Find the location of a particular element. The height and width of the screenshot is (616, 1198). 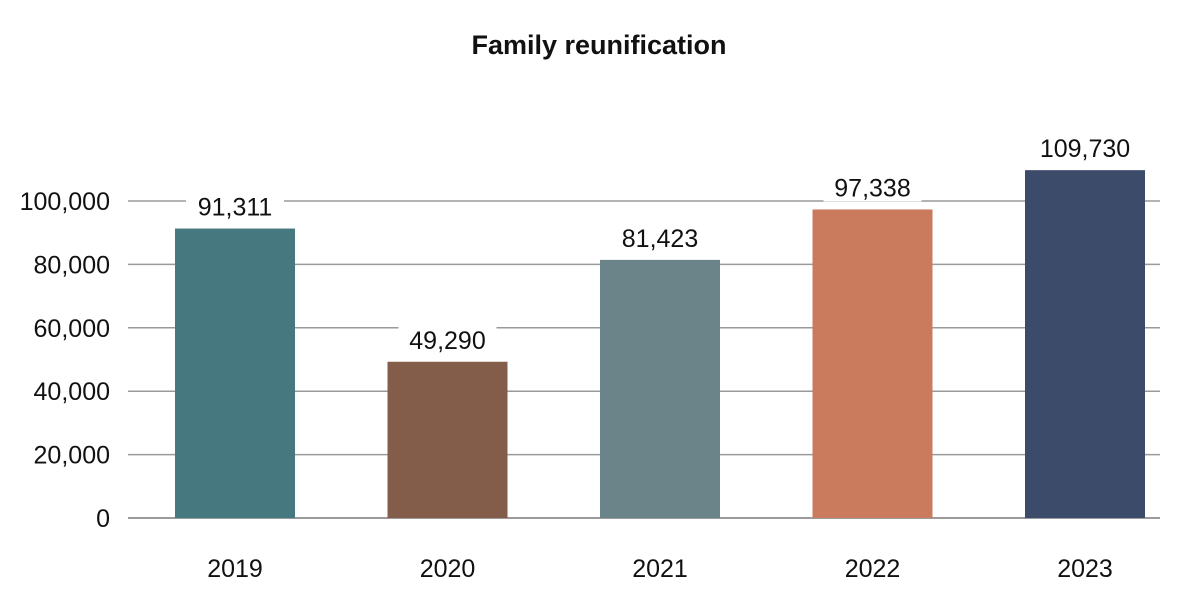

y-tick-label: 60,000 is located at coordinates (72, 329).